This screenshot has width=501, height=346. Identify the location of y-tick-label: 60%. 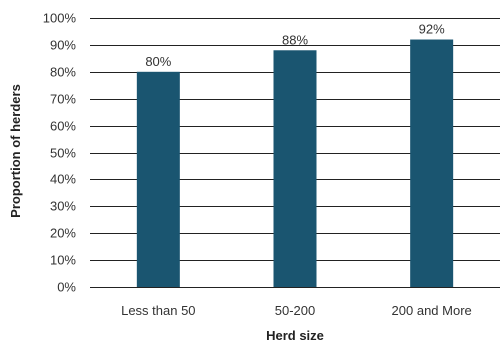
(63, 126).